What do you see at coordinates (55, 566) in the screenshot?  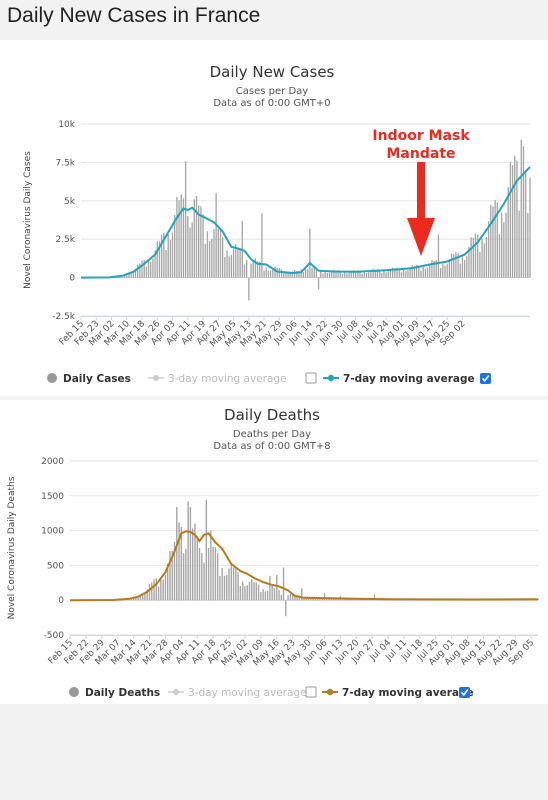 I see `y-tick-label: 500` at bounding box center [55, 566].